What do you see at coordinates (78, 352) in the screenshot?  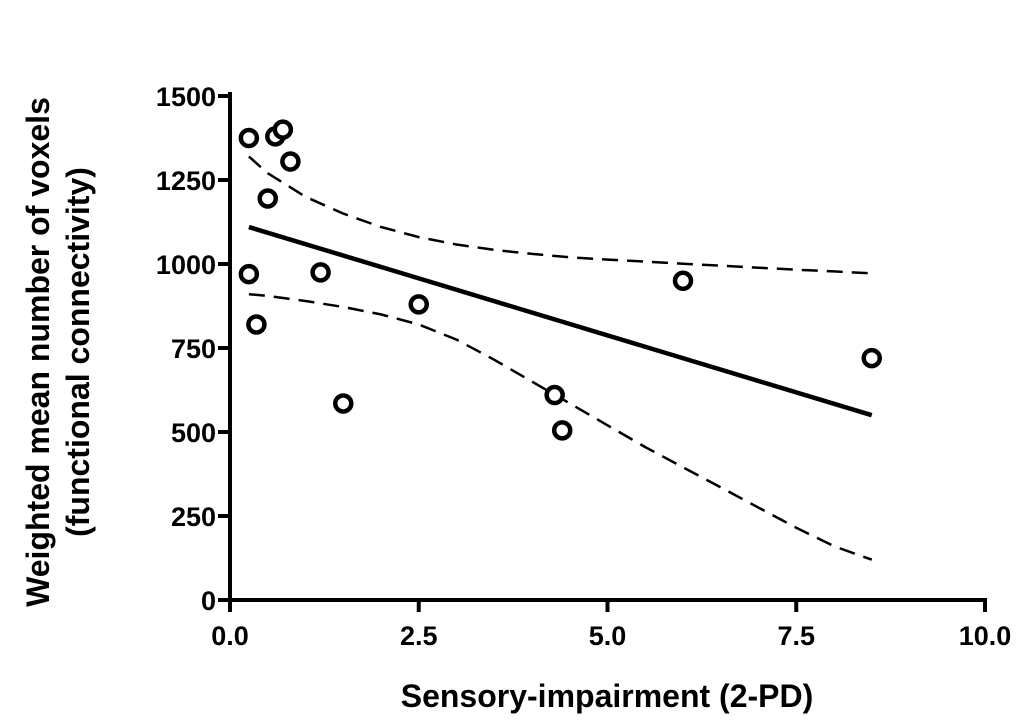 I see `y-axis-title-line-2: (functional connectivity)` at bounding box center [78, 352].